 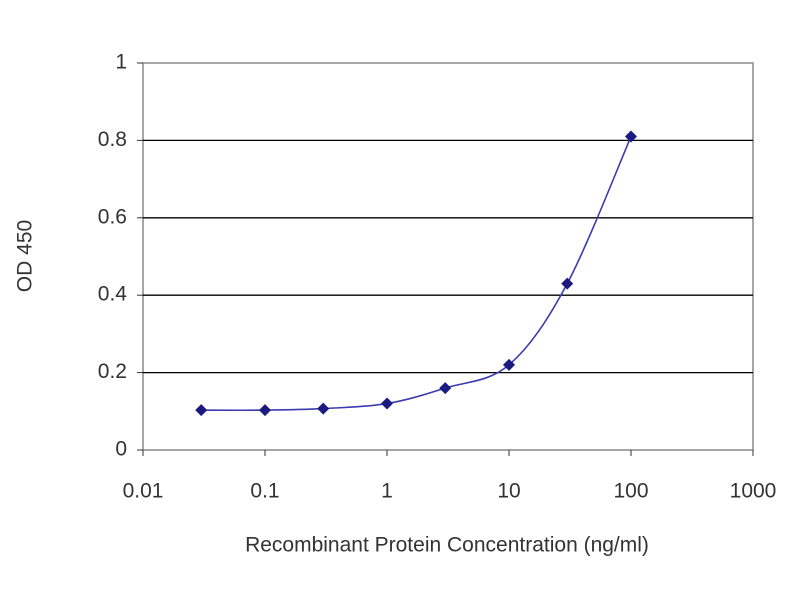 I want to click on y-tick-label: 0.2, so click(x=112, y=371).